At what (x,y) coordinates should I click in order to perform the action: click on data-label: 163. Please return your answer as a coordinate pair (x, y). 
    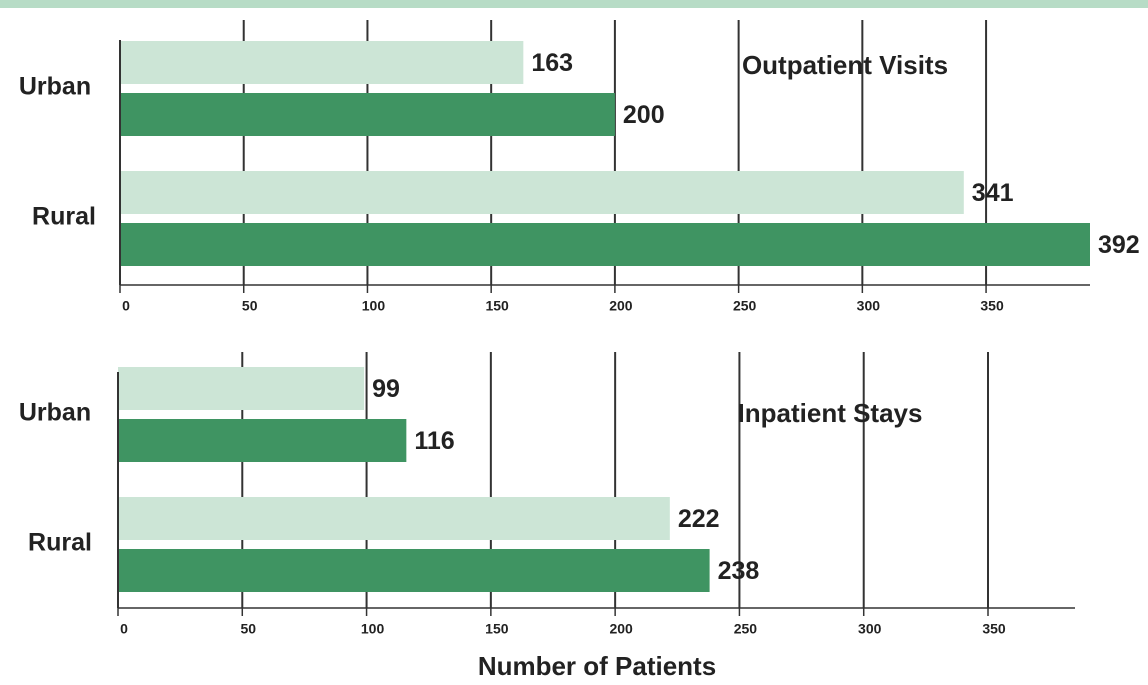
    Looking at the image, I should click on (552, 63).